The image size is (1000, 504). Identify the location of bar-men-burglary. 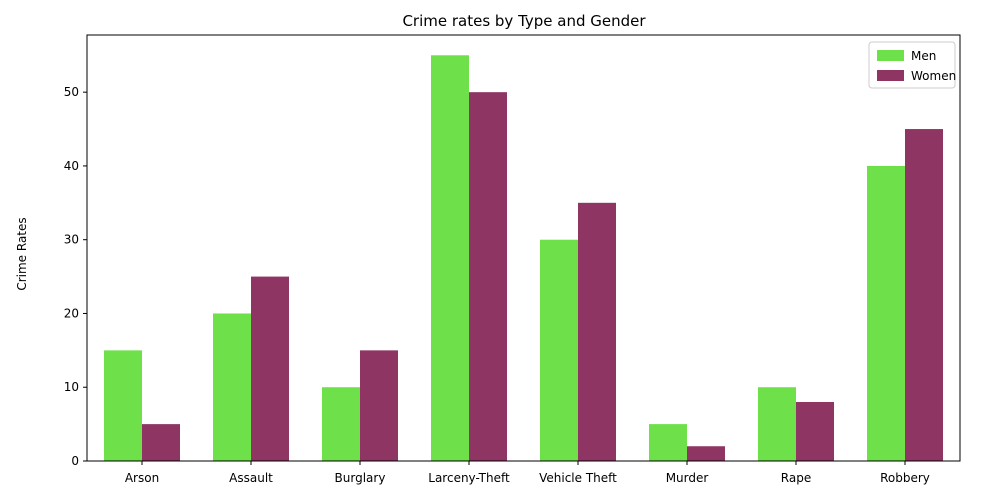
(341, 424).